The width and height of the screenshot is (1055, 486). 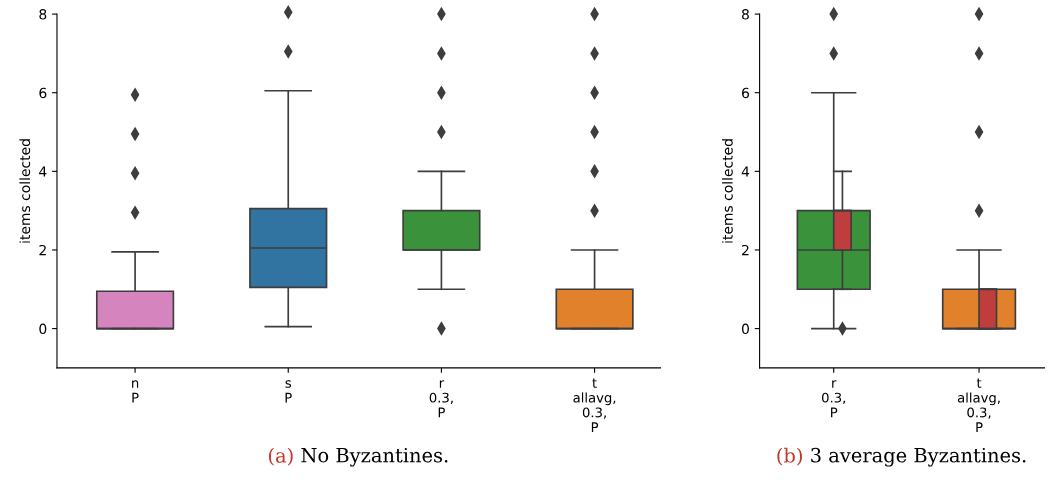 I want to click on x-tick-label: s P, so click(x=288, y=391).